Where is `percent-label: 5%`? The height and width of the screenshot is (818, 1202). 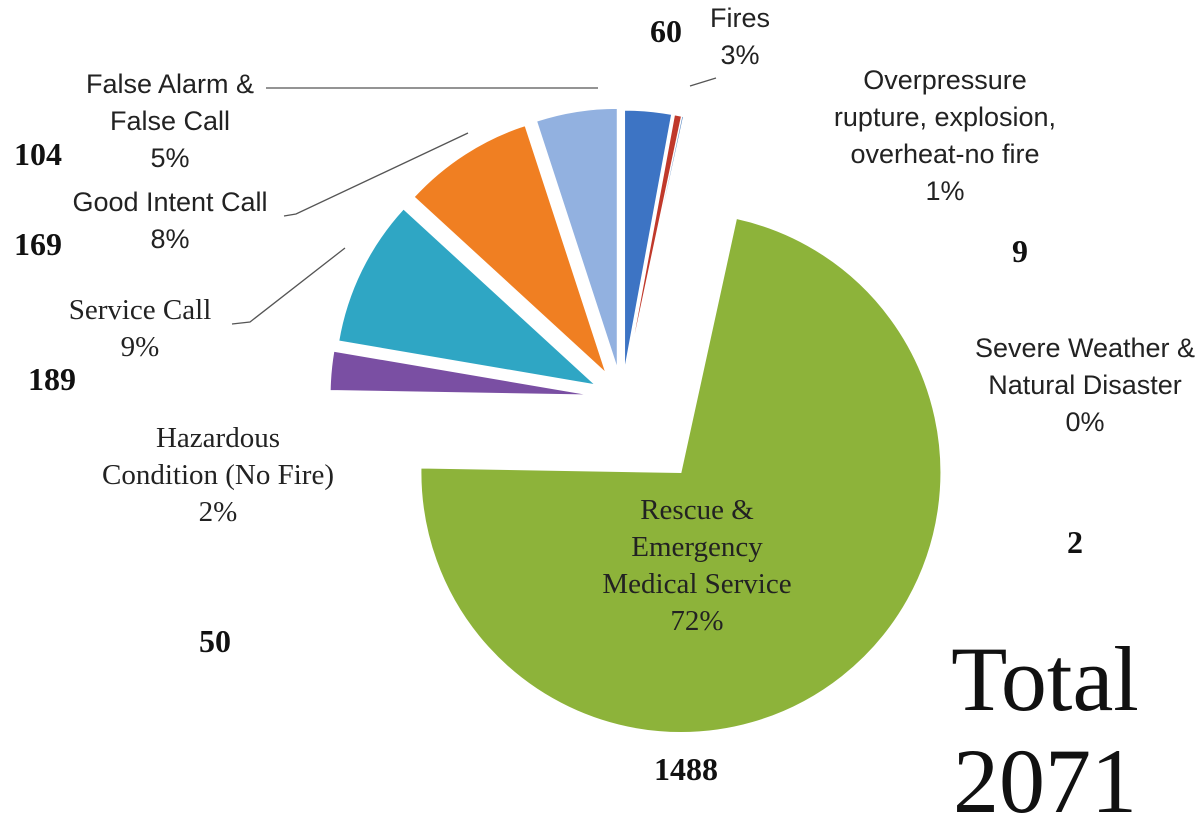
percent-label: 5% is located at coordinates (170, 158).